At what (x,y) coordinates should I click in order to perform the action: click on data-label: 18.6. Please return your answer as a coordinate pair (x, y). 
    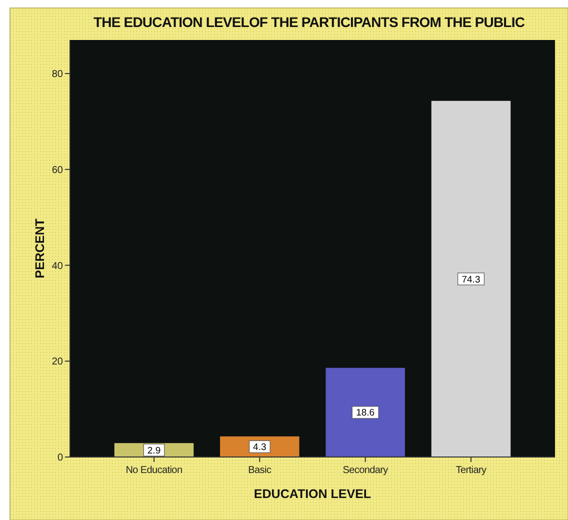
    Looking at the image, I should click on (365, 413).